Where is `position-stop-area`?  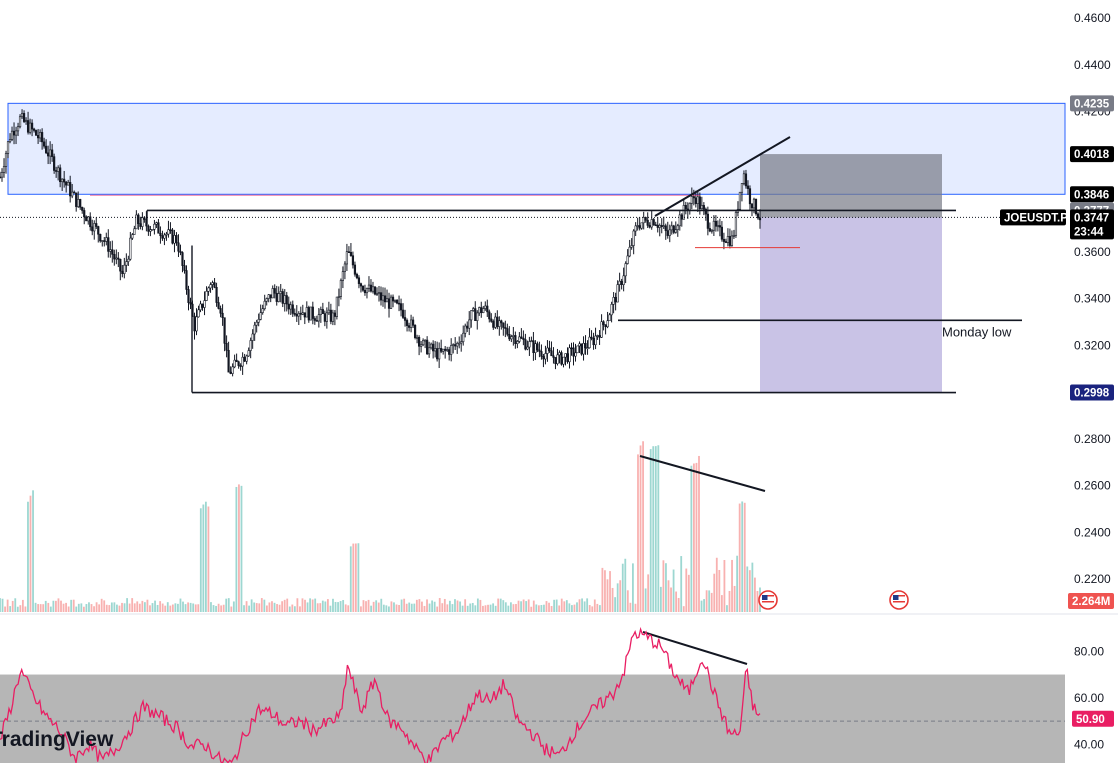
position-stop-area is located at coordinates (851, 186).